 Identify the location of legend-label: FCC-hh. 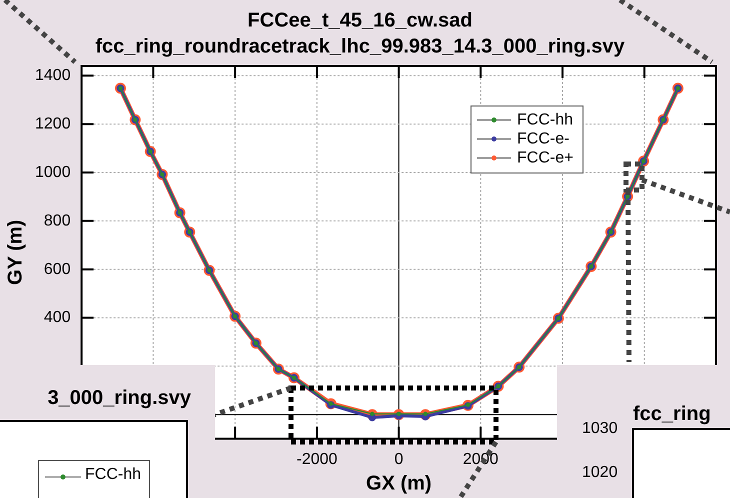
(545, 119).